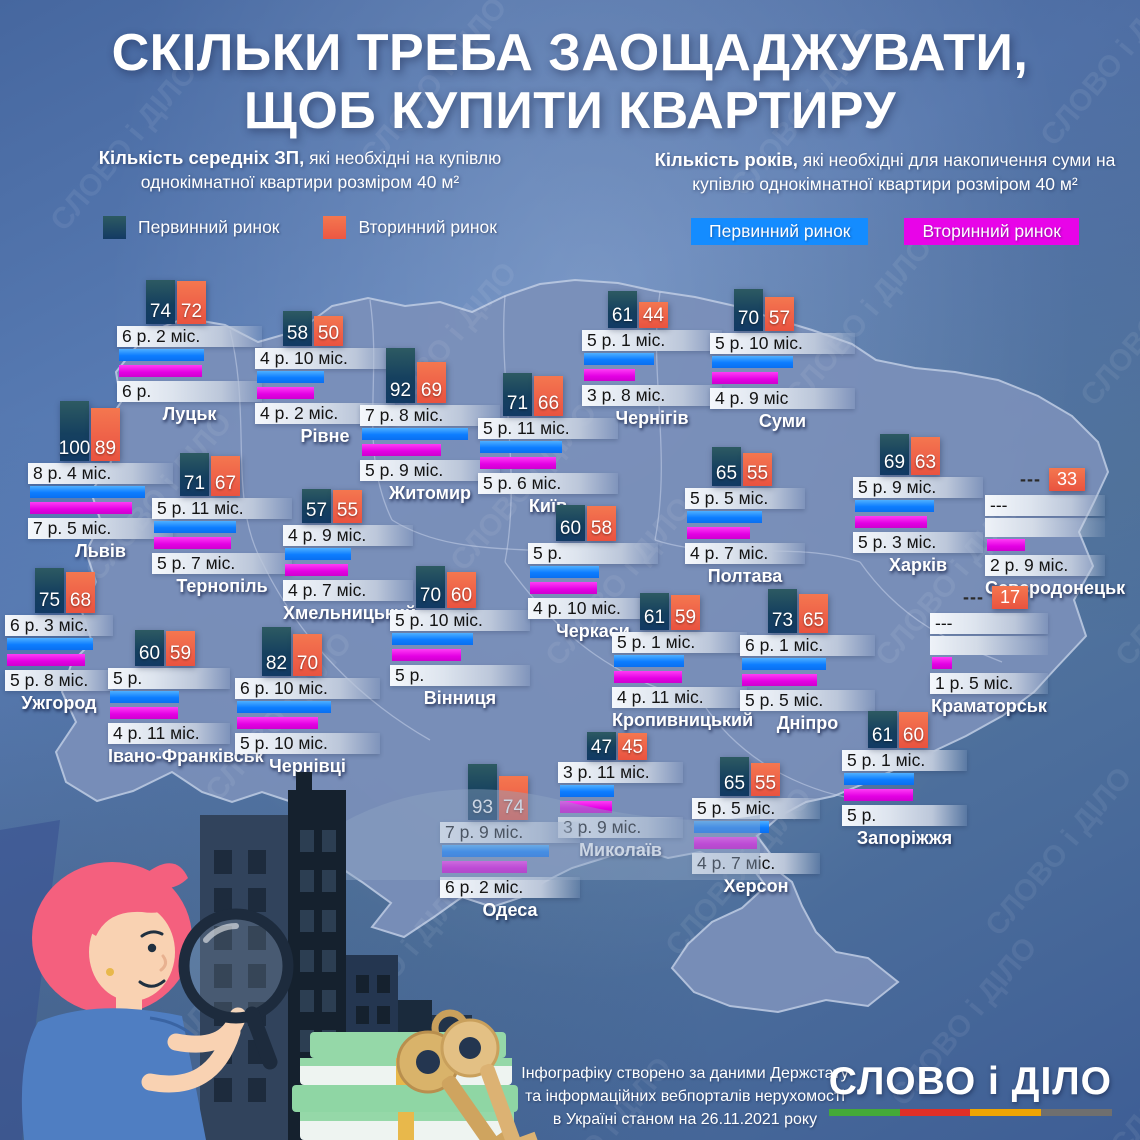 This screenshot has height=1140, width=1140. What do you see at coordinates (59, 625) in the screenshot?
I see `years-primary-label: 6 р. 3 міс.` at bounding box center [59, 625].